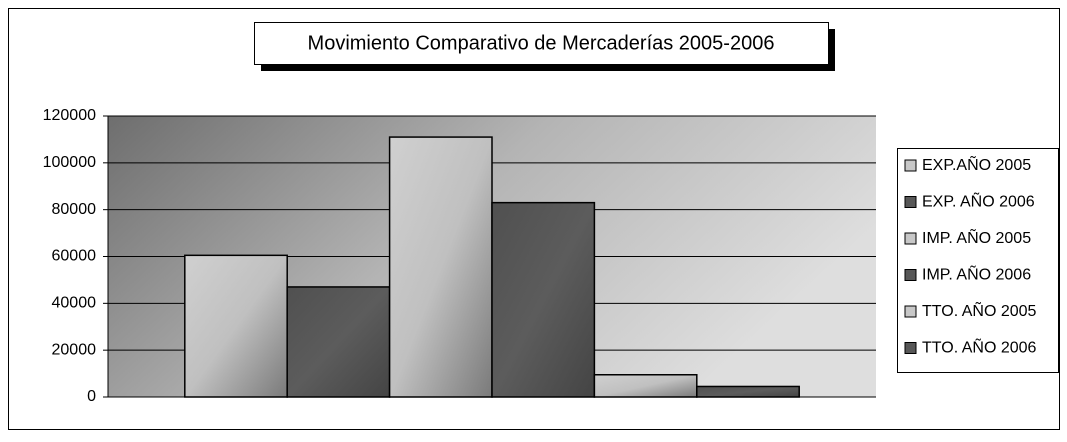  I want to click on legend-box, so click(978, 260).